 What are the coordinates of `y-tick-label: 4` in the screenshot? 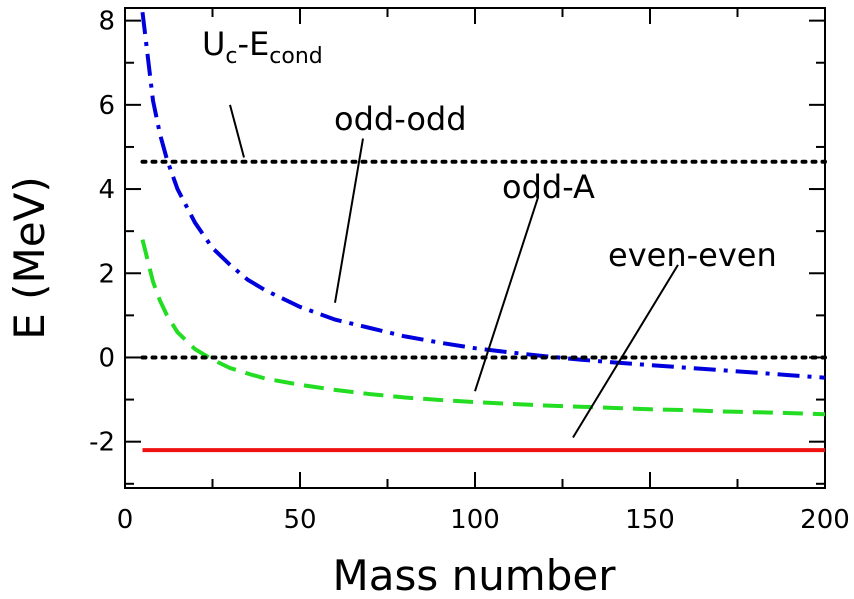 It's located at (106, 190).